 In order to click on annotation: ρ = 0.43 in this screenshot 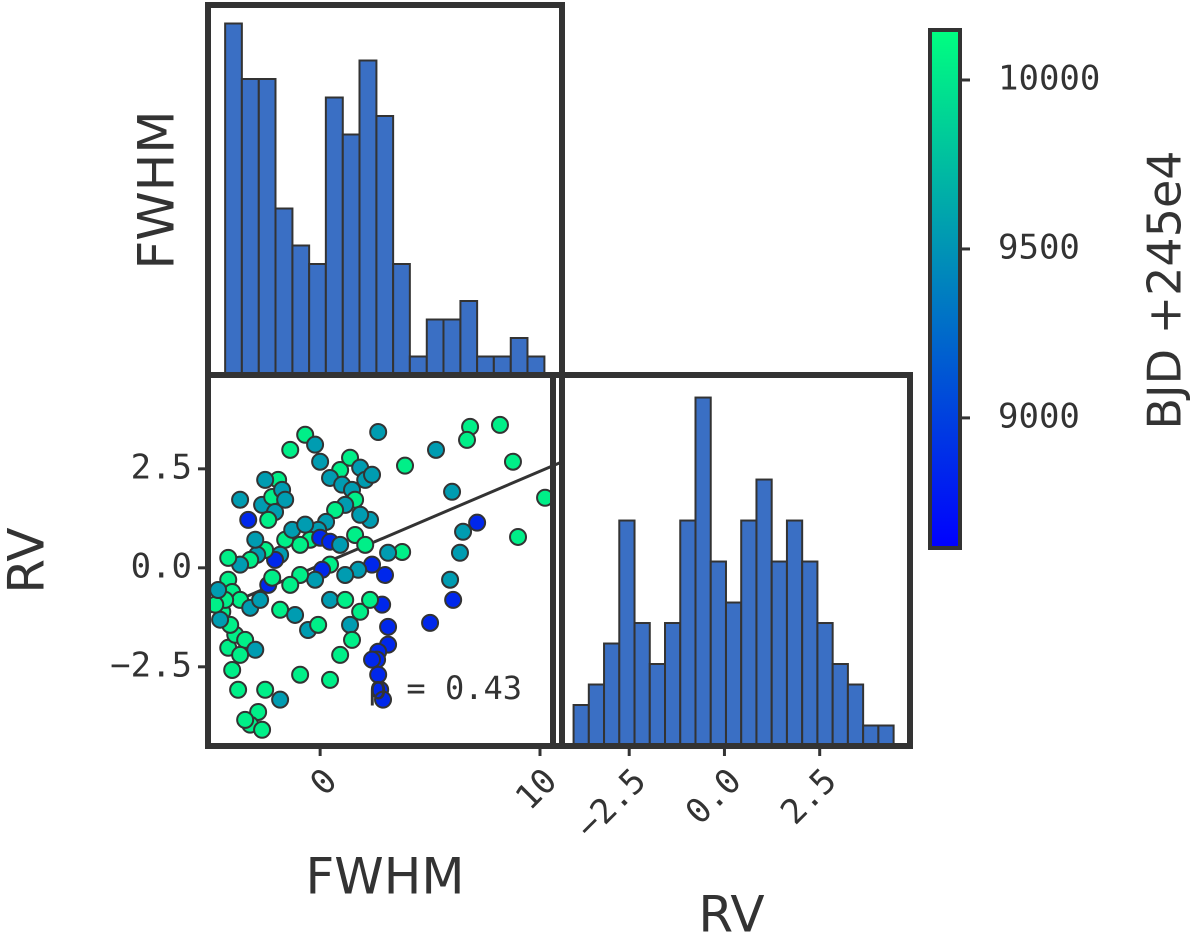, I will do `click(445, 688)`.